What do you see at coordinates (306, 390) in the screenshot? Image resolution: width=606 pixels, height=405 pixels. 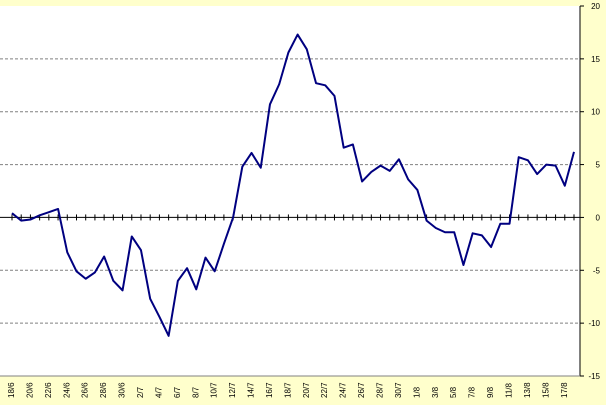 I see `x-tick-label: 20/7` at bounding box center [306, 390].